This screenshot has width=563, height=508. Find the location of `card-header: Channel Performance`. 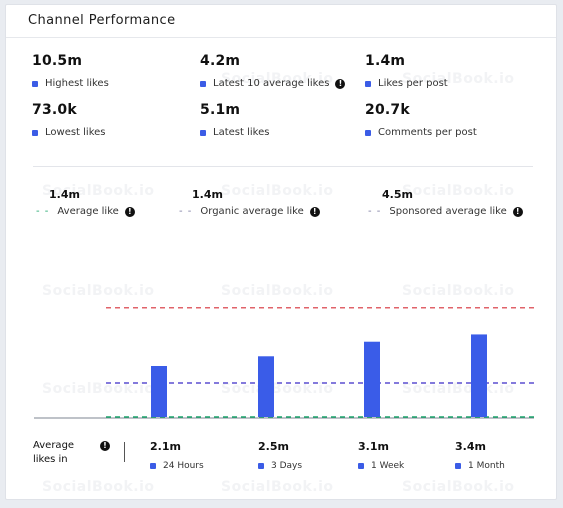

card-header: Channel Performance is located at coordinates (281, 21).